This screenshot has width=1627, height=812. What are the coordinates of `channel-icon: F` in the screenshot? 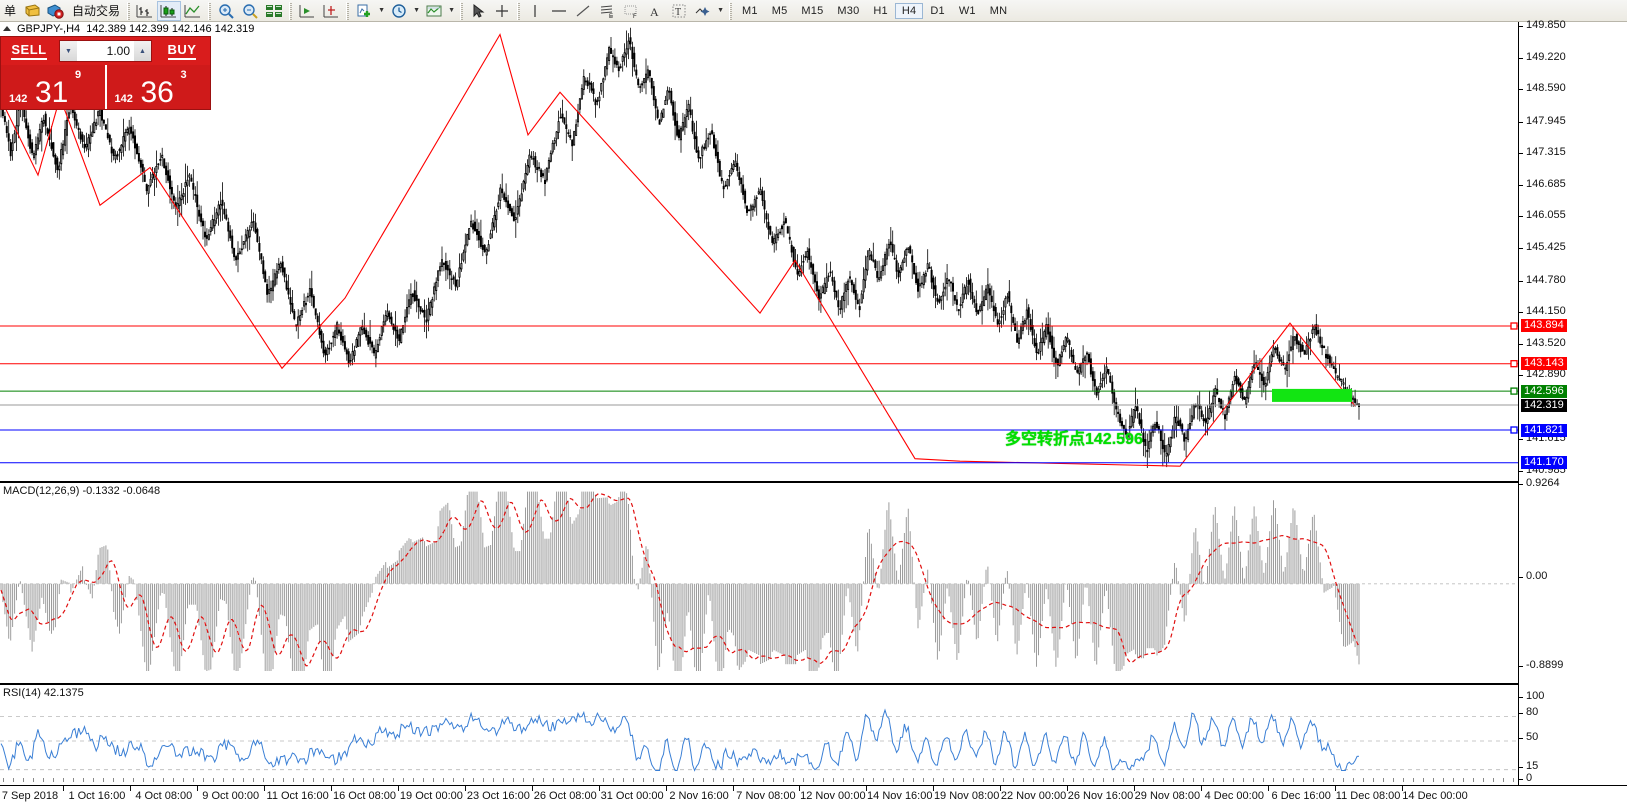 It's located at (631, 11).